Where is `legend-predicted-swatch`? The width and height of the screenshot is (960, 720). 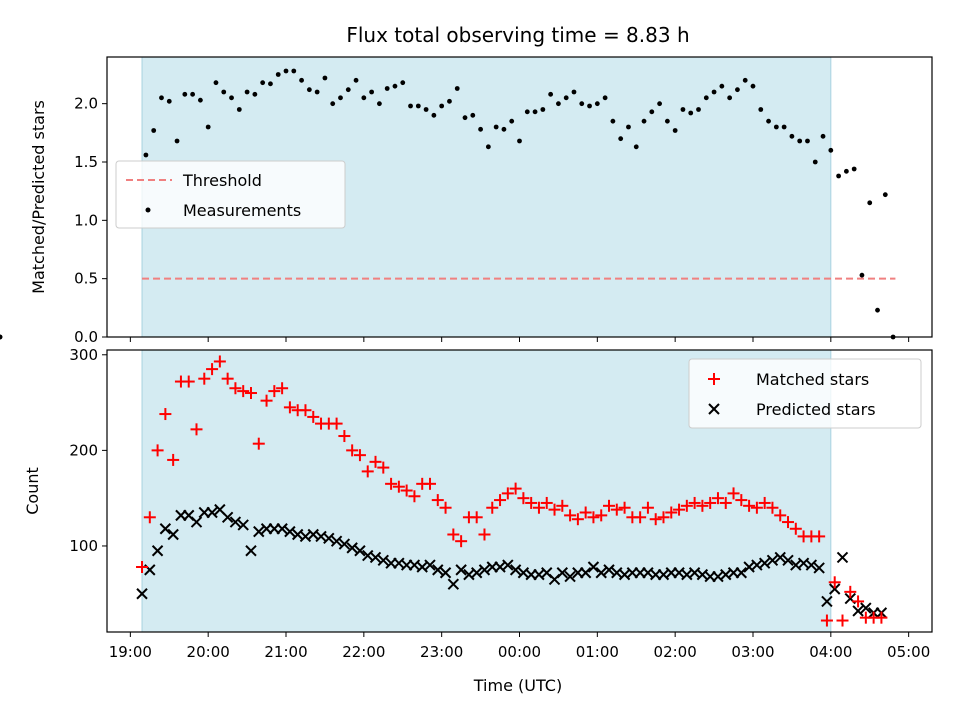
legend-predicted-swatch is located at coordinates (714, 409).